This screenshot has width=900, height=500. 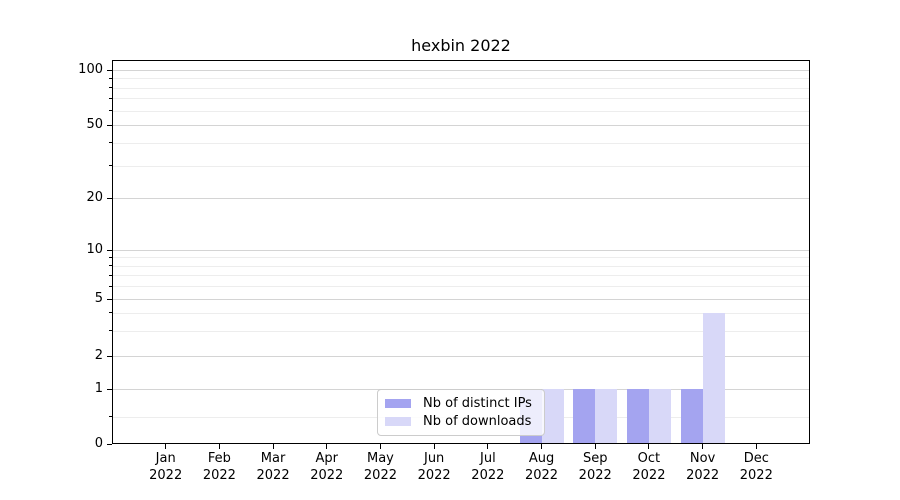 What do you see at coordinates (595, 475) in the screenshot?
I see `x-tick-year-sep: 2022` at bounding box center [595, 475].